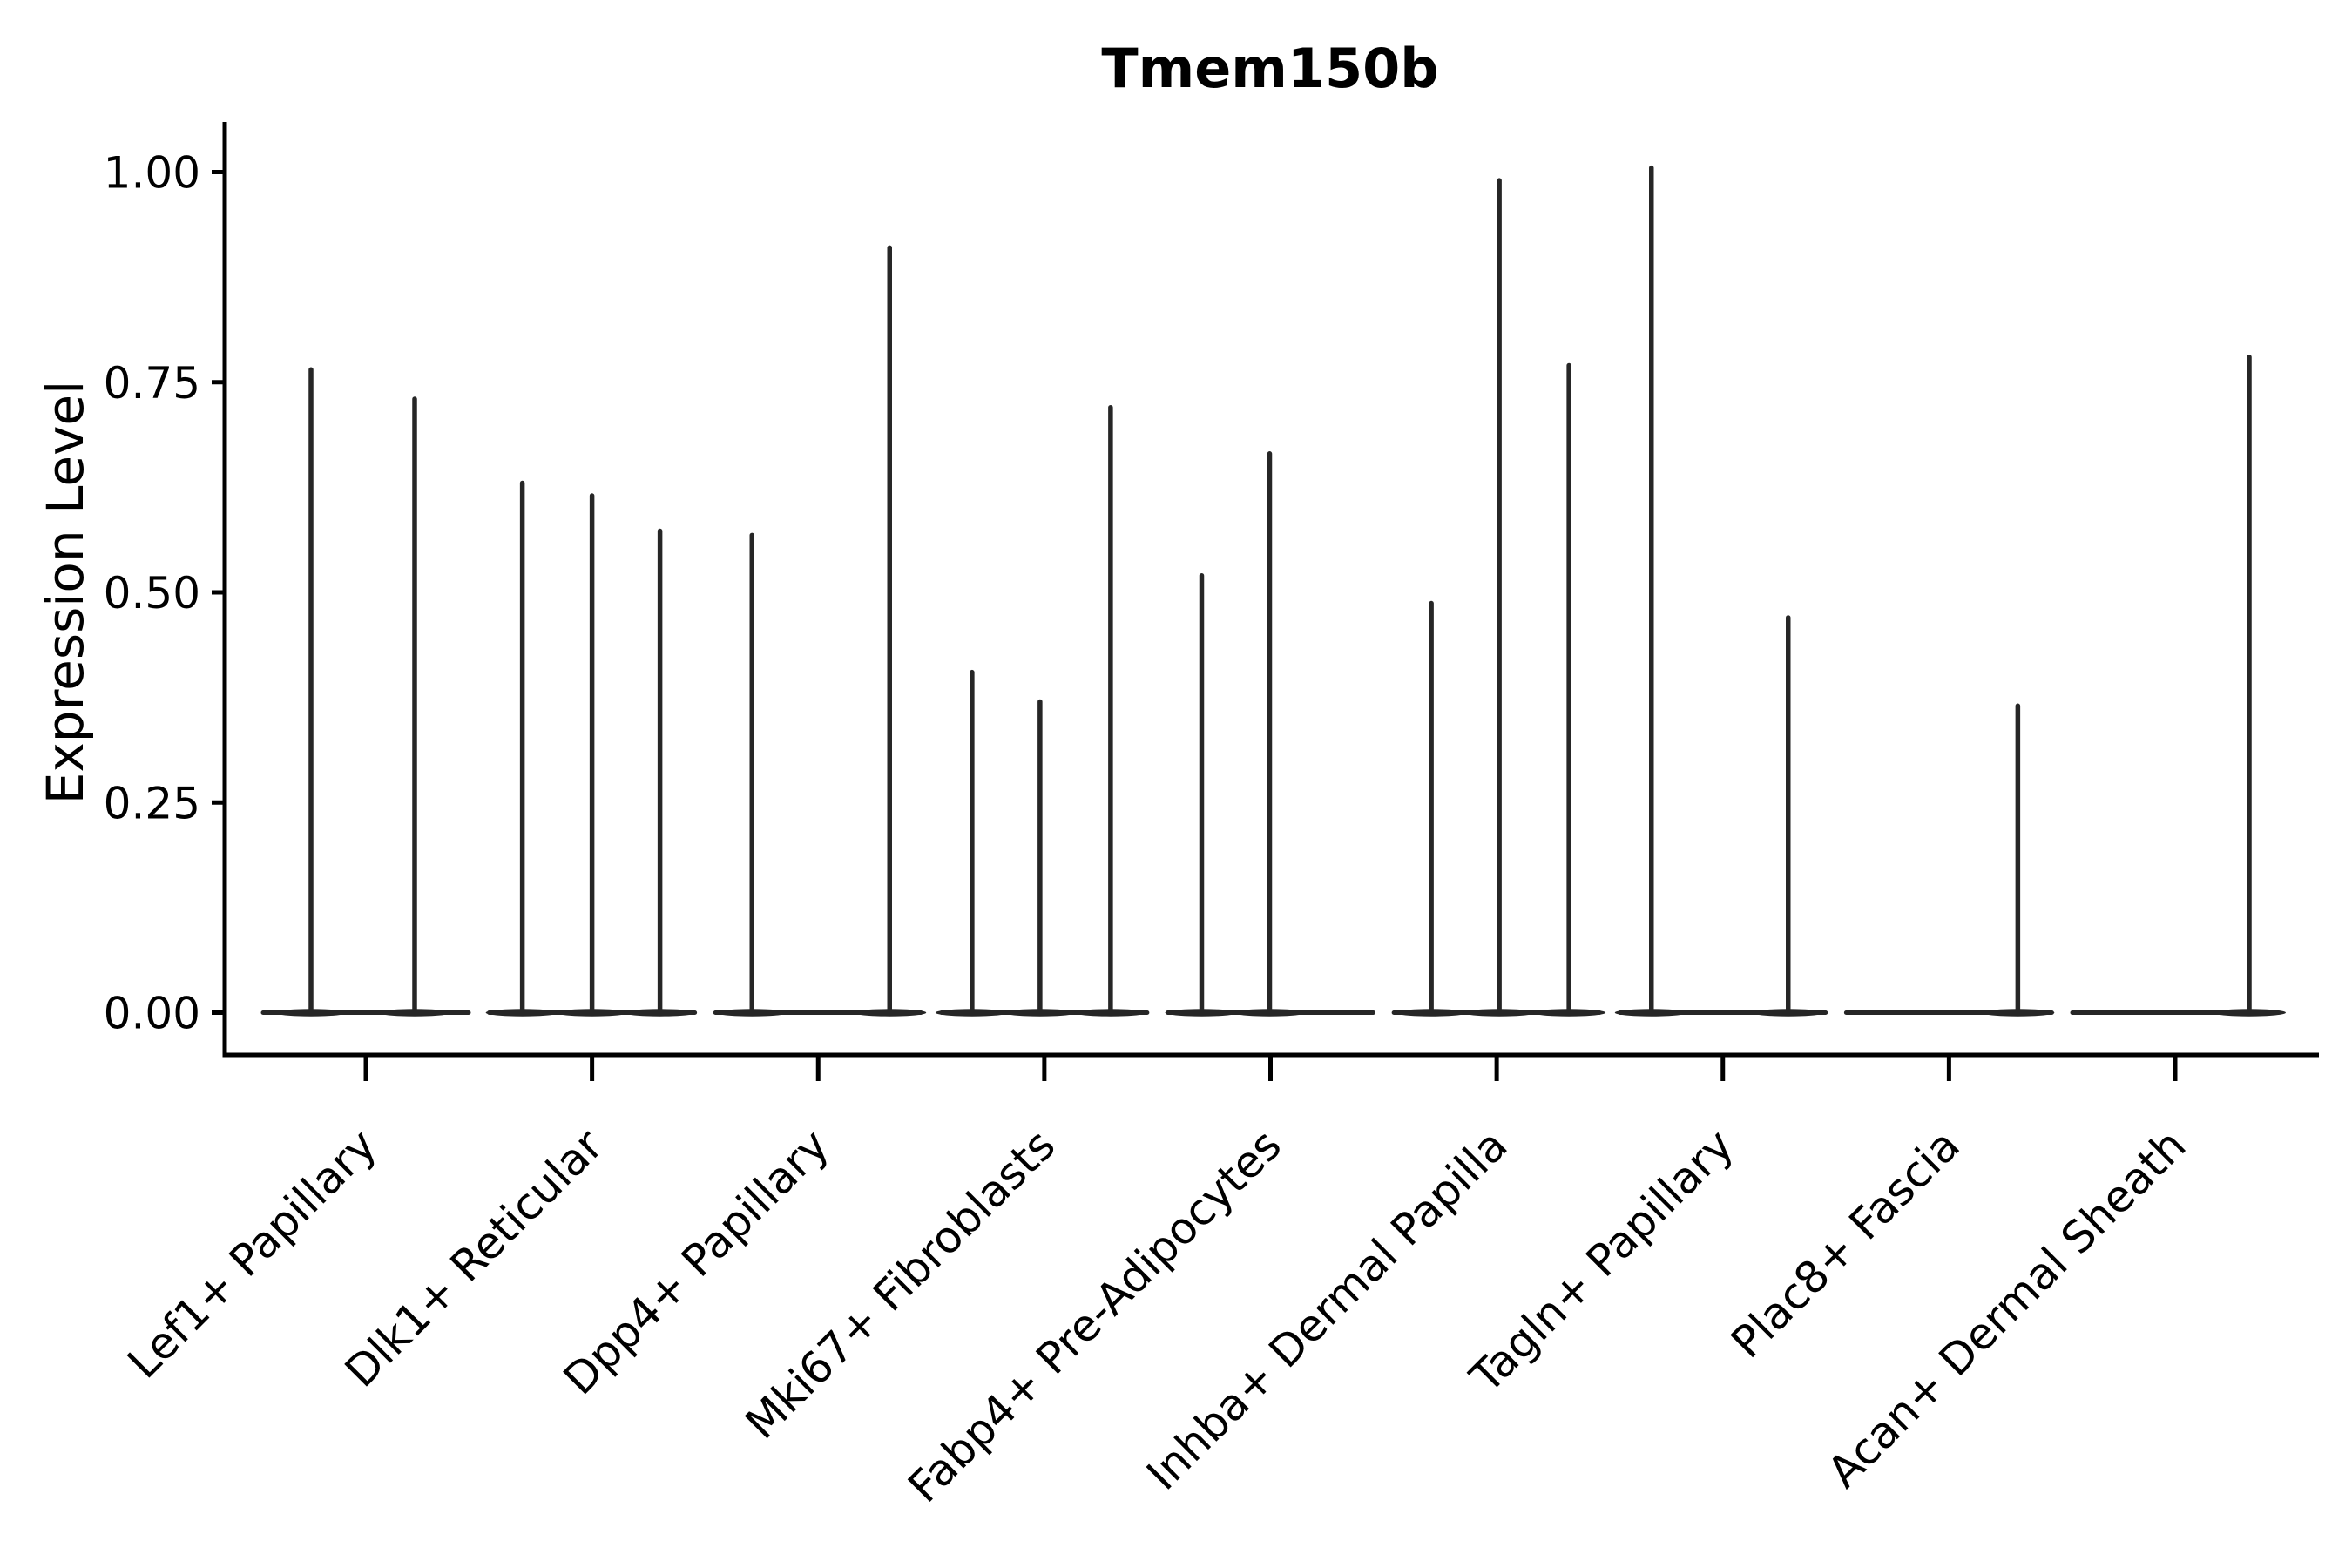 Image resolution: width=2352 pixels, height=1568 pixels. Describe the element at coordinates (152, 593) in the screenshot. I see `y-tick-label: 0.50` at that location.